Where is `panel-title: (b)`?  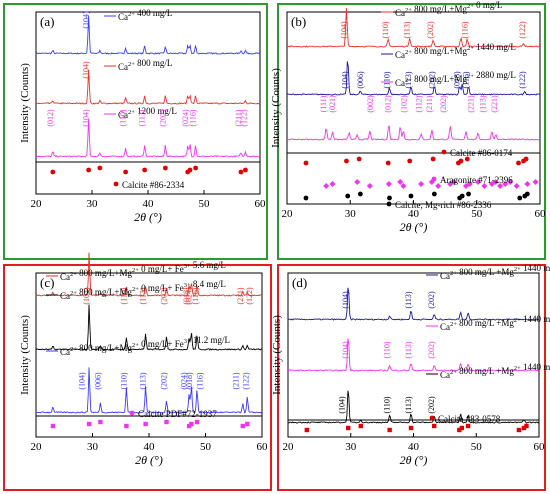
panel-title: (b) is located at coordinates (298, 21).